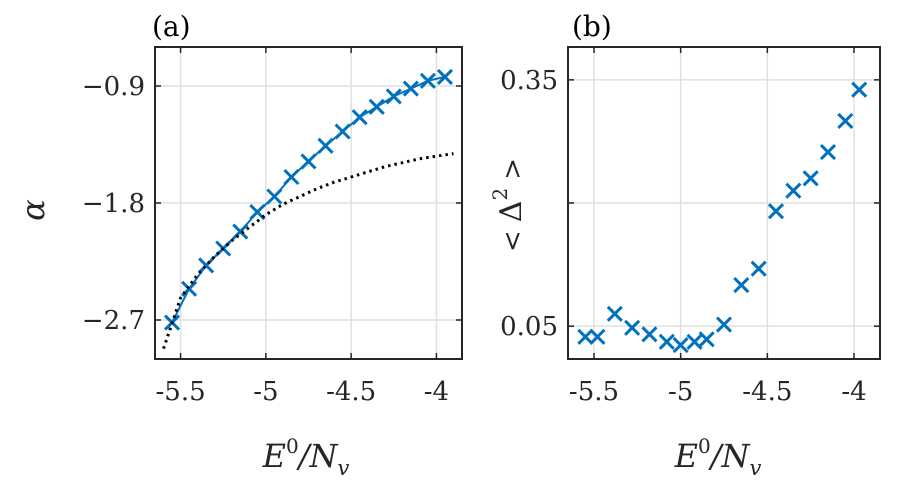 The height and width of the screenshot is (492, 901). What do you see at coordinates (33, 210) in the screenshot?
I see `panel-a-ylabel: α` at bounding box center [33, 210].